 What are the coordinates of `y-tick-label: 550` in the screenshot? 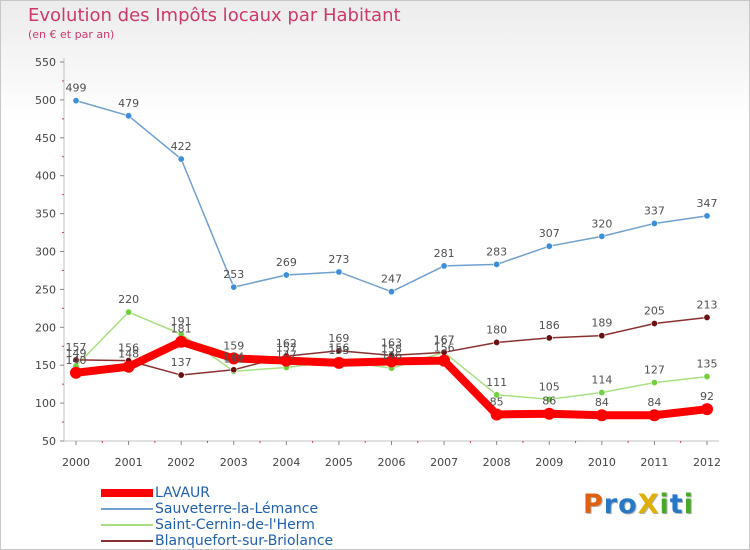 It's located at (45, 62).